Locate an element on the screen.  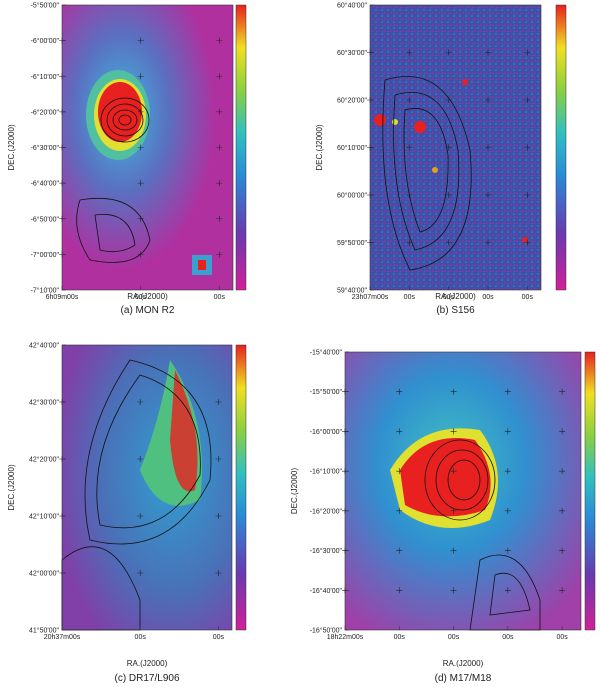
y-tick-label: -16°10'00" is located at coordinates (326, 472).